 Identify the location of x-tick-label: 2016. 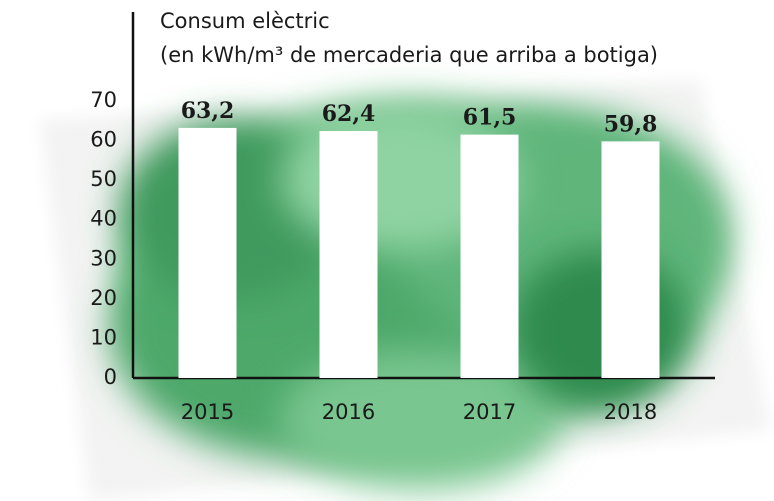
(348, 412).